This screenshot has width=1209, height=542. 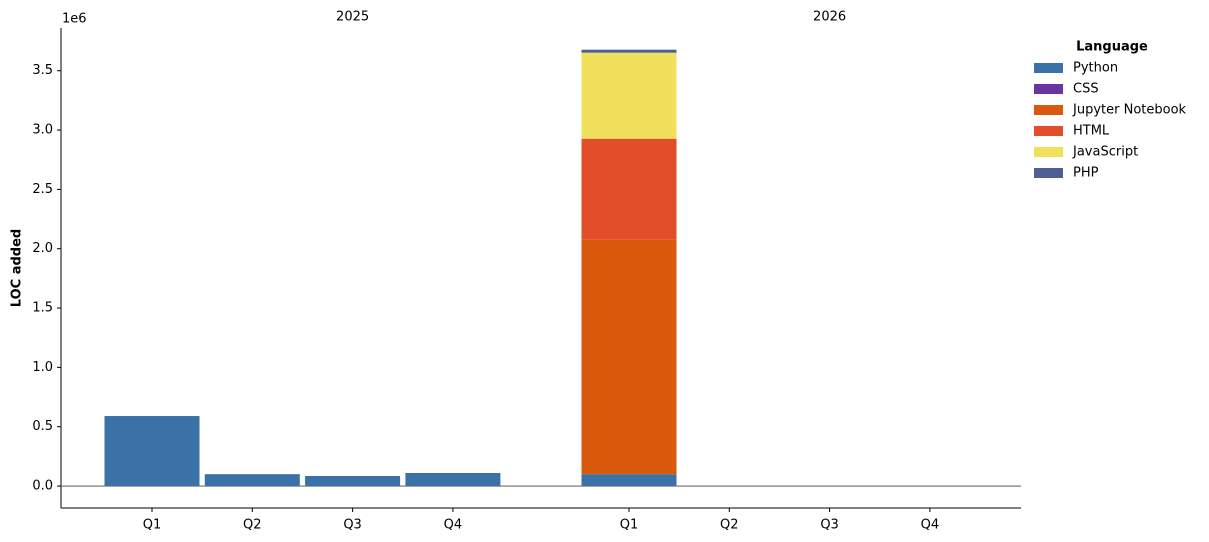 I want to click on y-tick-label: 3.0, so click(x=42, y=130).